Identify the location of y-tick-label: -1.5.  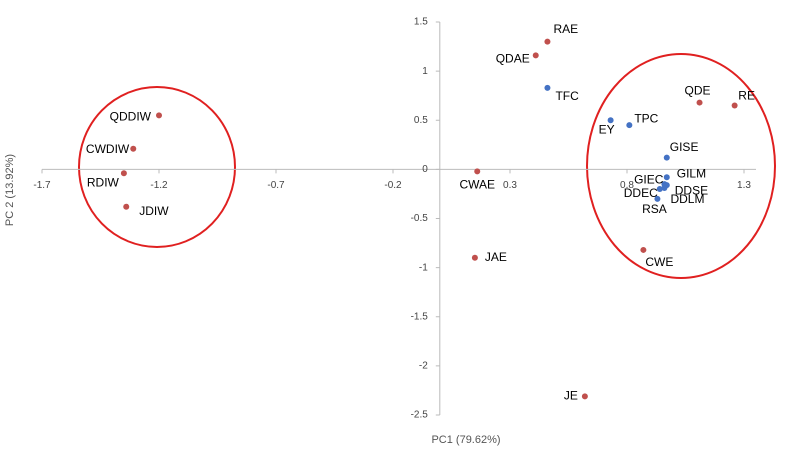
(420, 316).